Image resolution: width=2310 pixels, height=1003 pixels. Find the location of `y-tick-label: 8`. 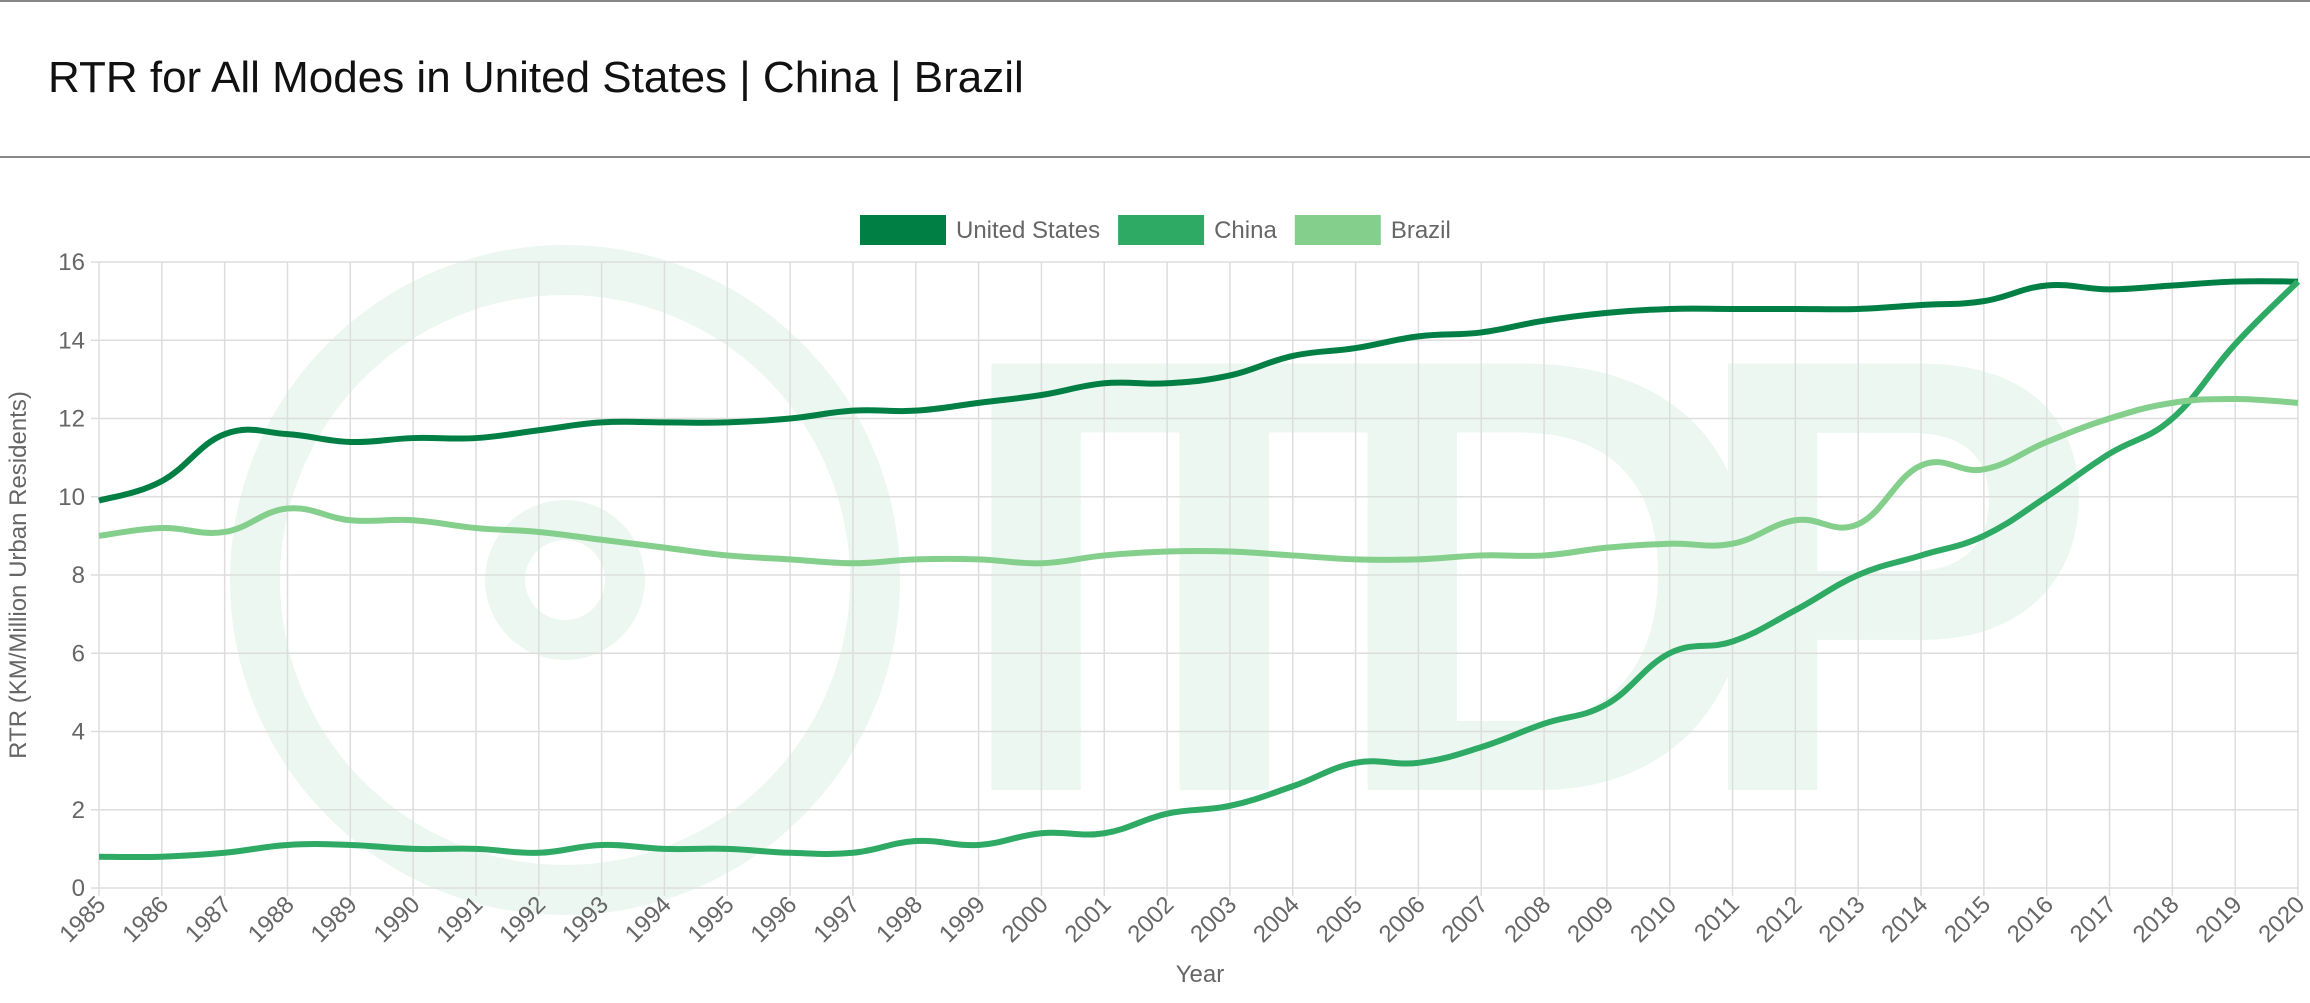

y-tick-label: 8 is located at coordinates (78, 575).